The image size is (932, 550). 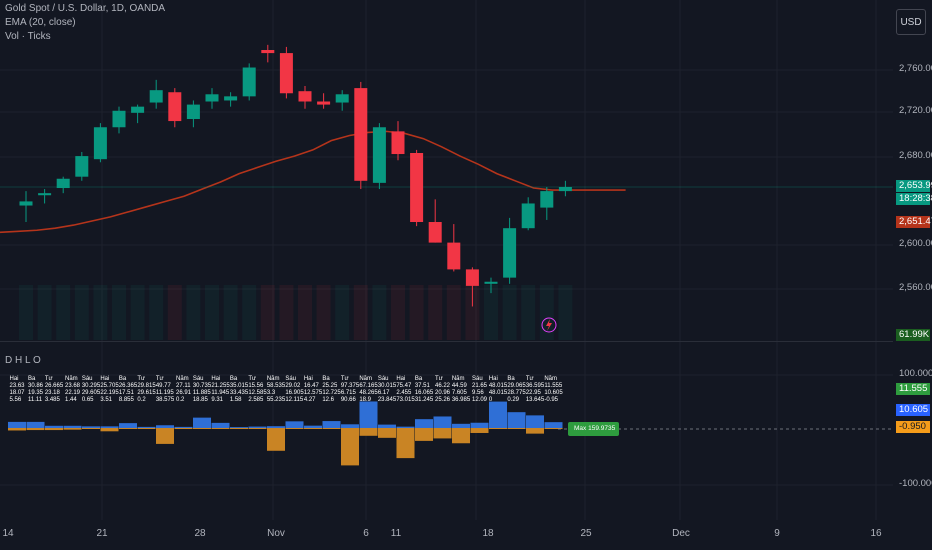 What do you see at coordinates (594, 429) in the screenshot?
I see `max-value-badge: Max 159.9735` at bounding box center [594, 429].